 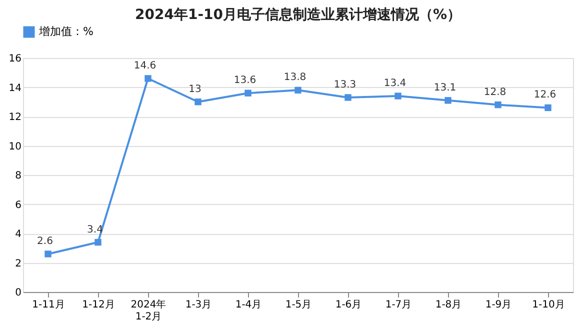 What do you see at coordinates (198, 305) in the screenshot?
I see `x-tick-label: 1-3月` at bounding box center [198, 305].